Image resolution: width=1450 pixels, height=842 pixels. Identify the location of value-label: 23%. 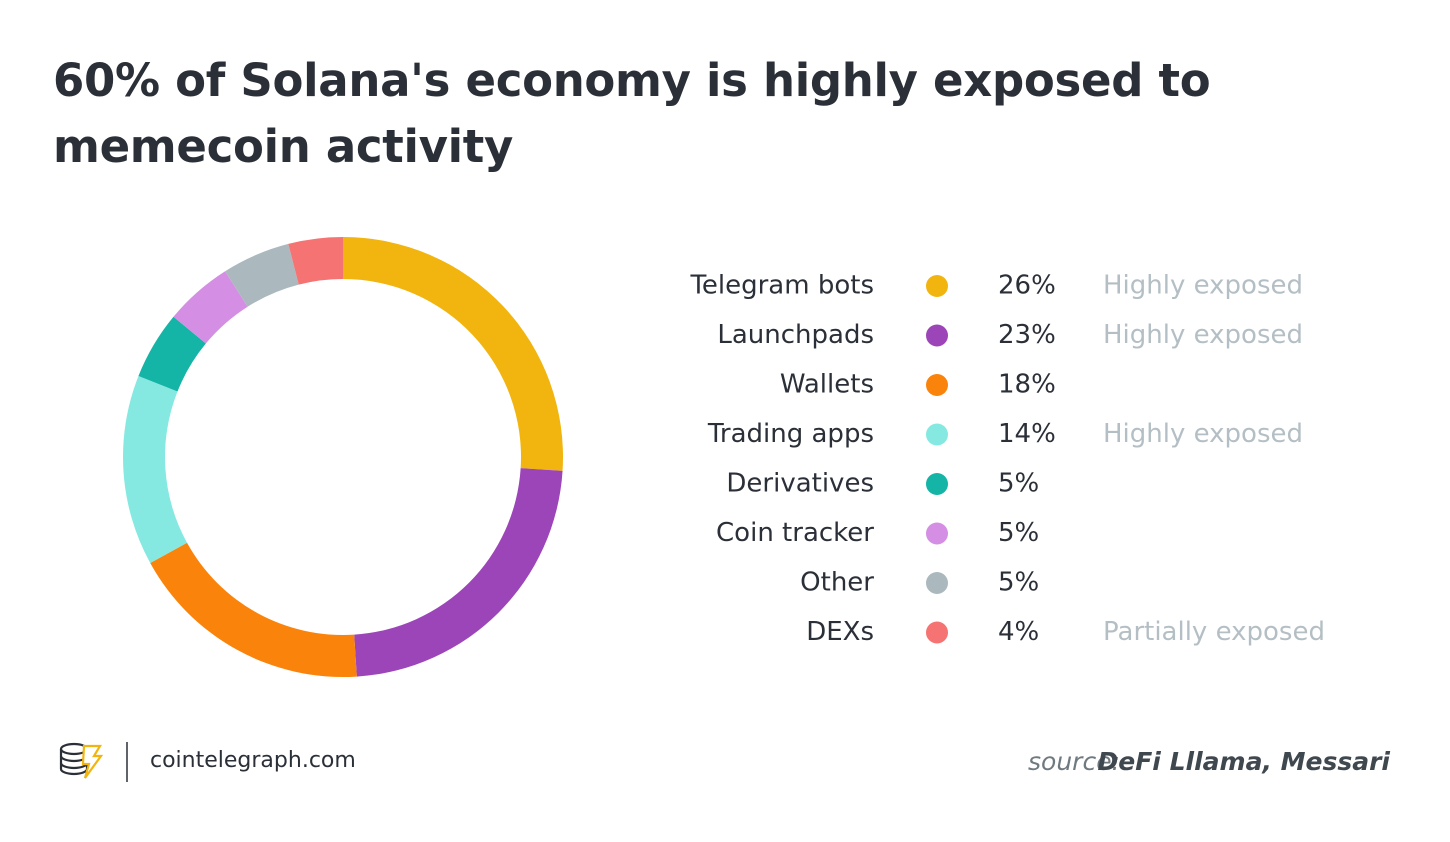
(1027, 335).